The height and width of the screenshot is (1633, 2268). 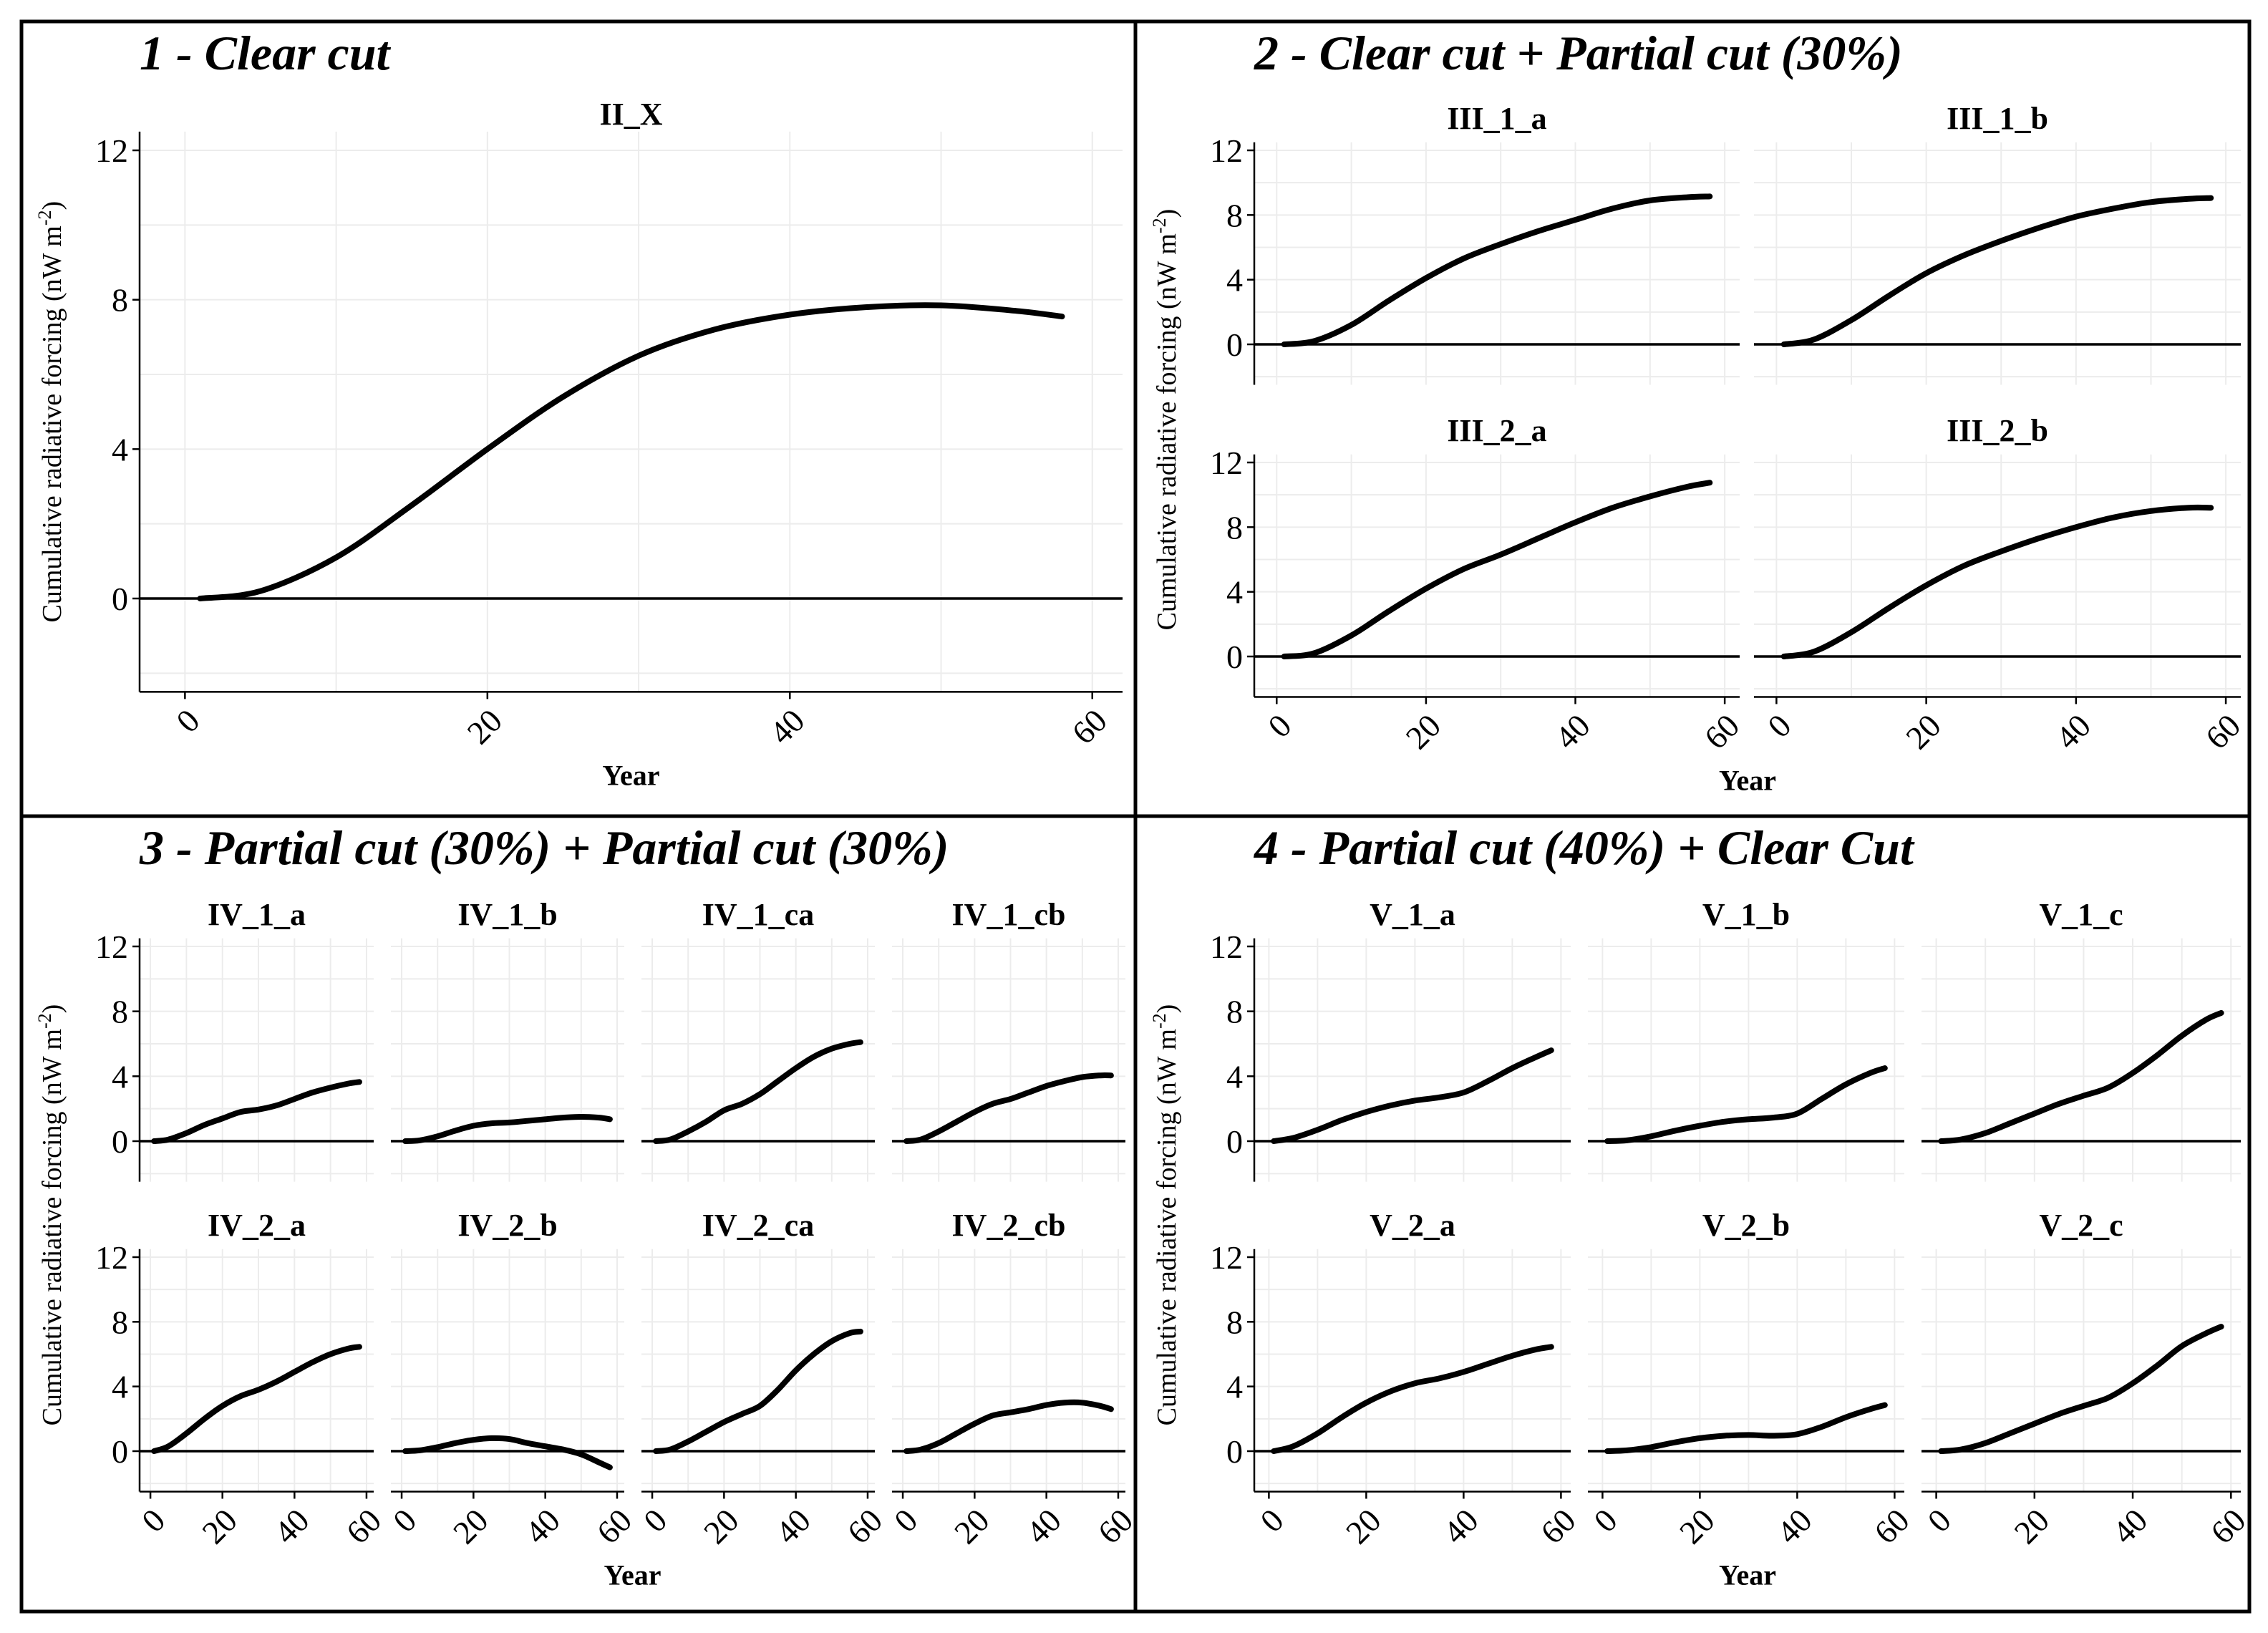 I want to click on panel-title: III_1_a, so click(x=1496, y=118).